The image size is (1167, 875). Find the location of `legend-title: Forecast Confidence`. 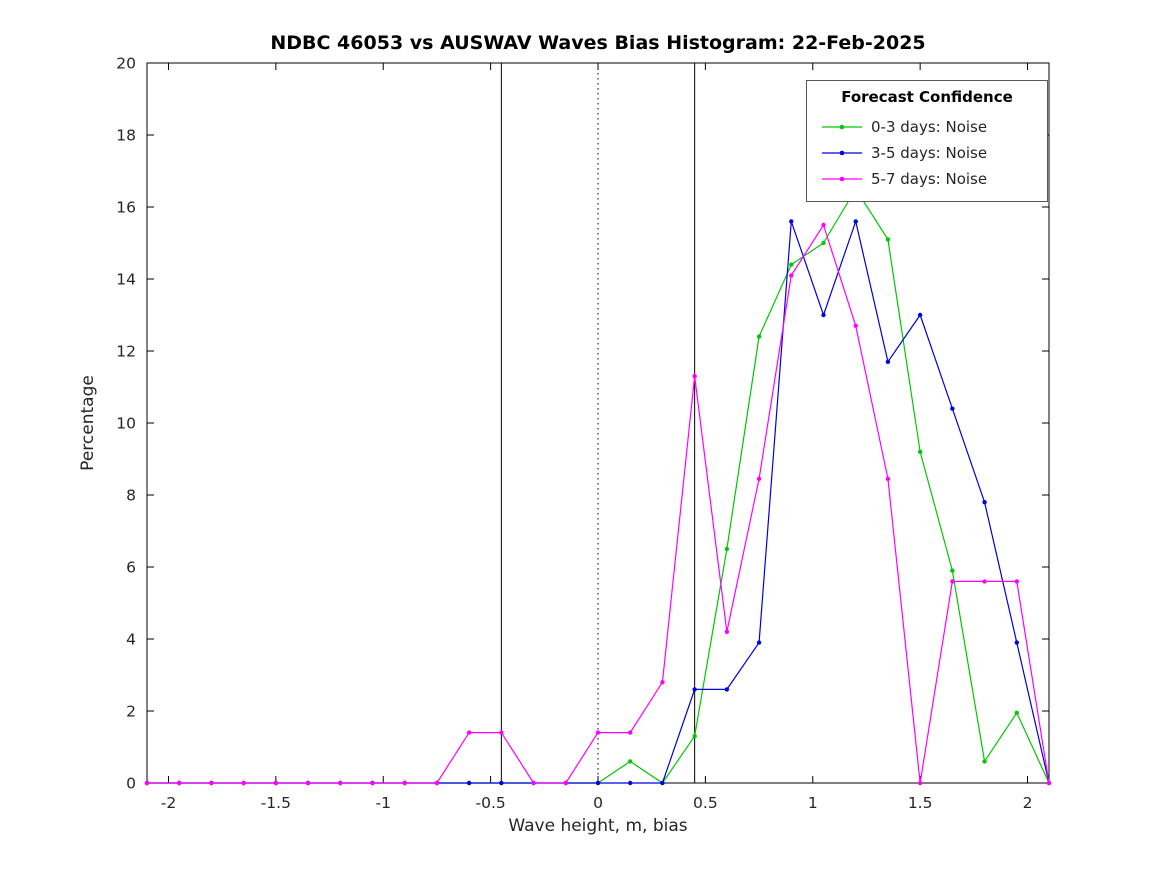

legend-title: Forecast Confidence is located at coordinates (927, 97).